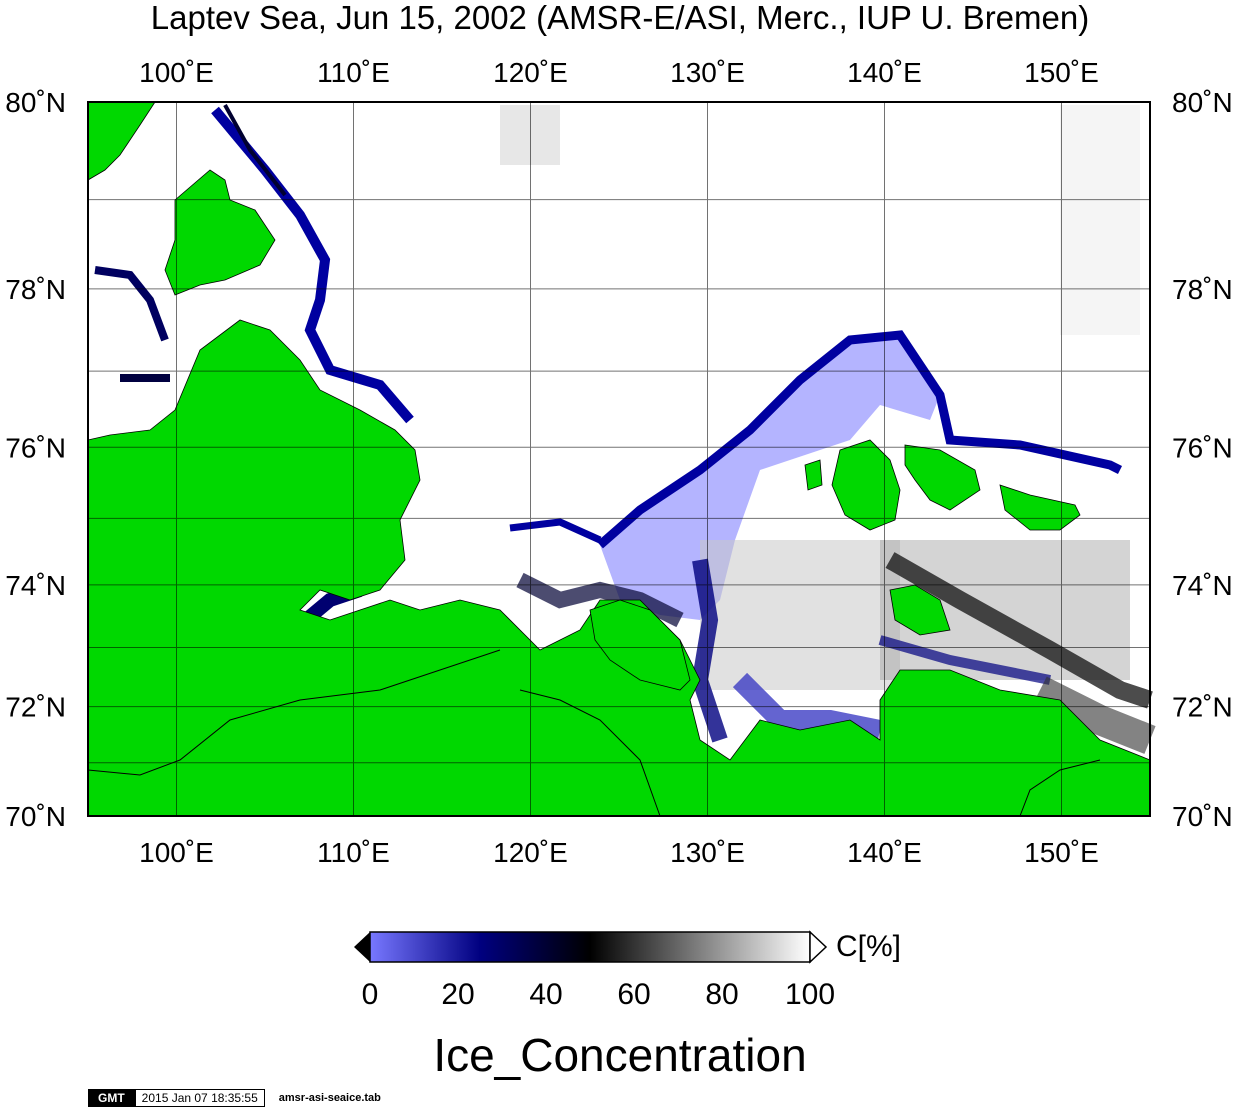 This screenshot has width=1240, height=1111. Describe the element at coordinates (810, 994) in the screenshot. I see `colorbar-tick: 100` at that location.